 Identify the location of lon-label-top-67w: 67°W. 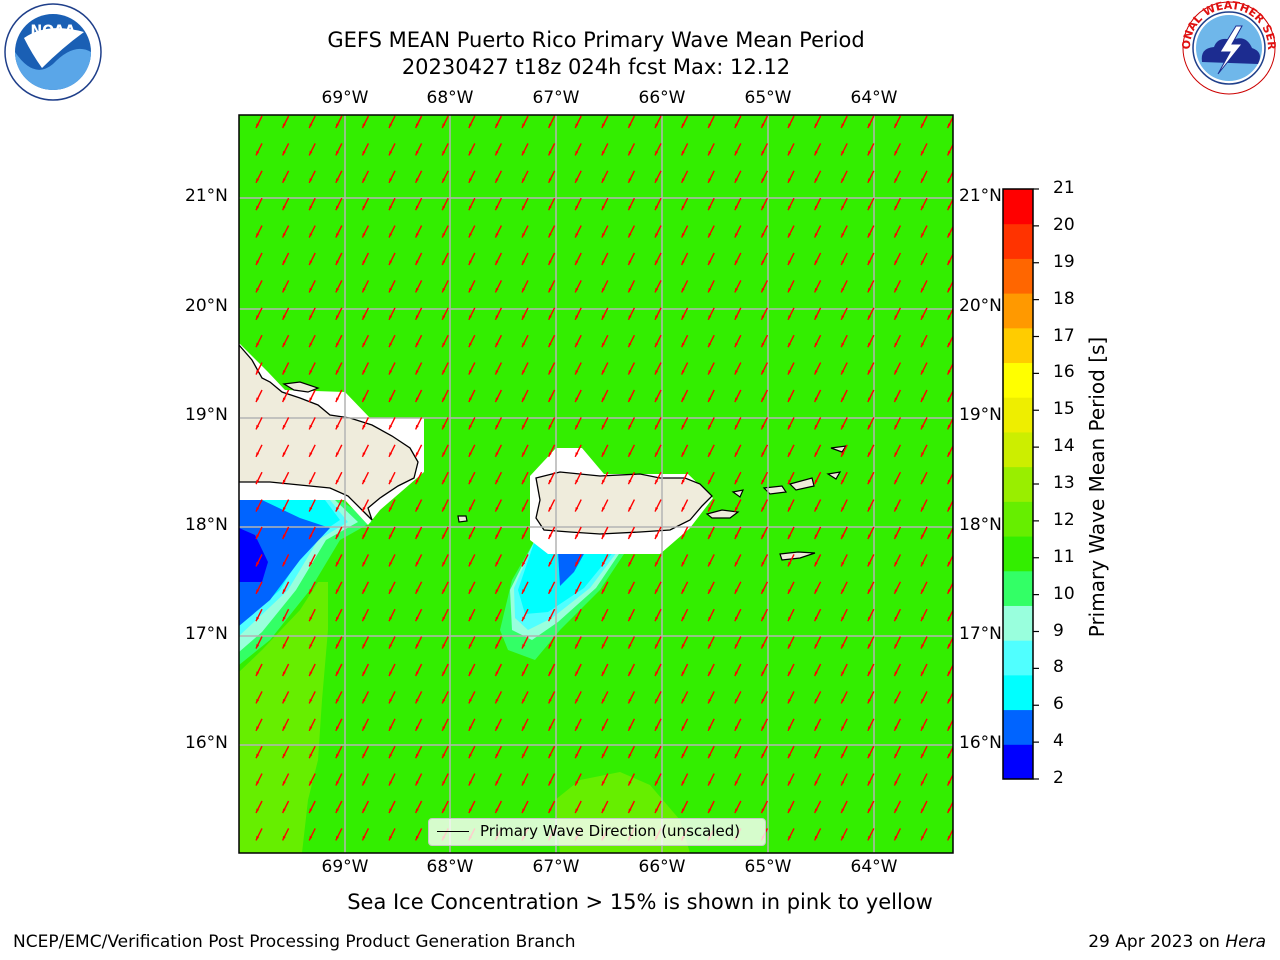
(556, 98).